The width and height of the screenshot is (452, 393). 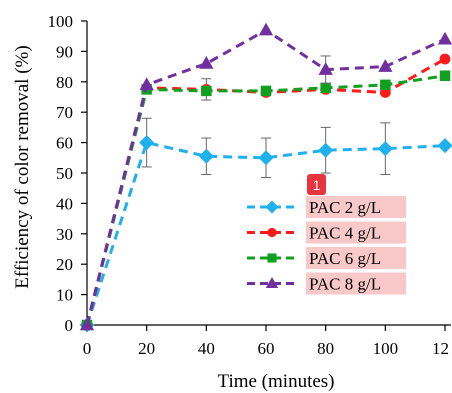 I want to click on y-tick-label: 0, so click(x=69, y=325).